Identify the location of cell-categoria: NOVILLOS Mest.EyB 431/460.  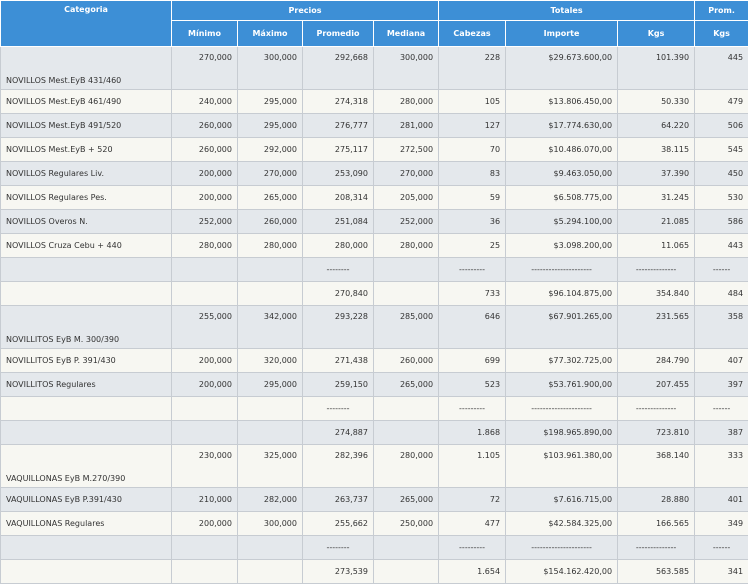
(86, 68).